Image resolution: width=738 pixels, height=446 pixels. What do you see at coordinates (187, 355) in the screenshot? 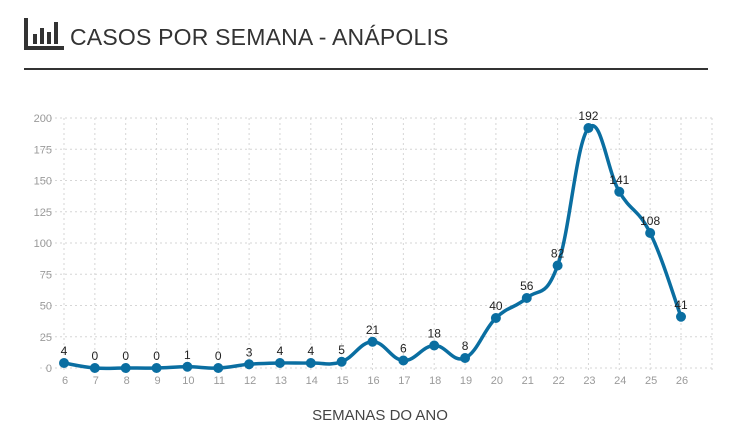
I see `data-label: 1` at bounding box center [187, 355].